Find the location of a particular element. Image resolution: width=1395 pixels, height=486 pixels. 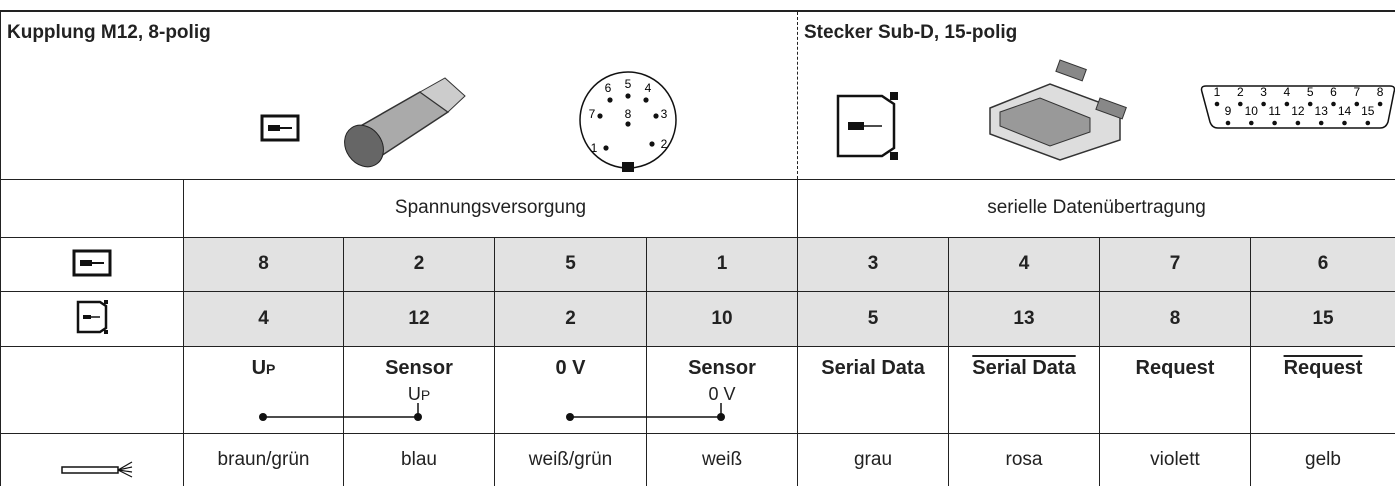

signal-name: 0 V is located at coordinates (570, 368).